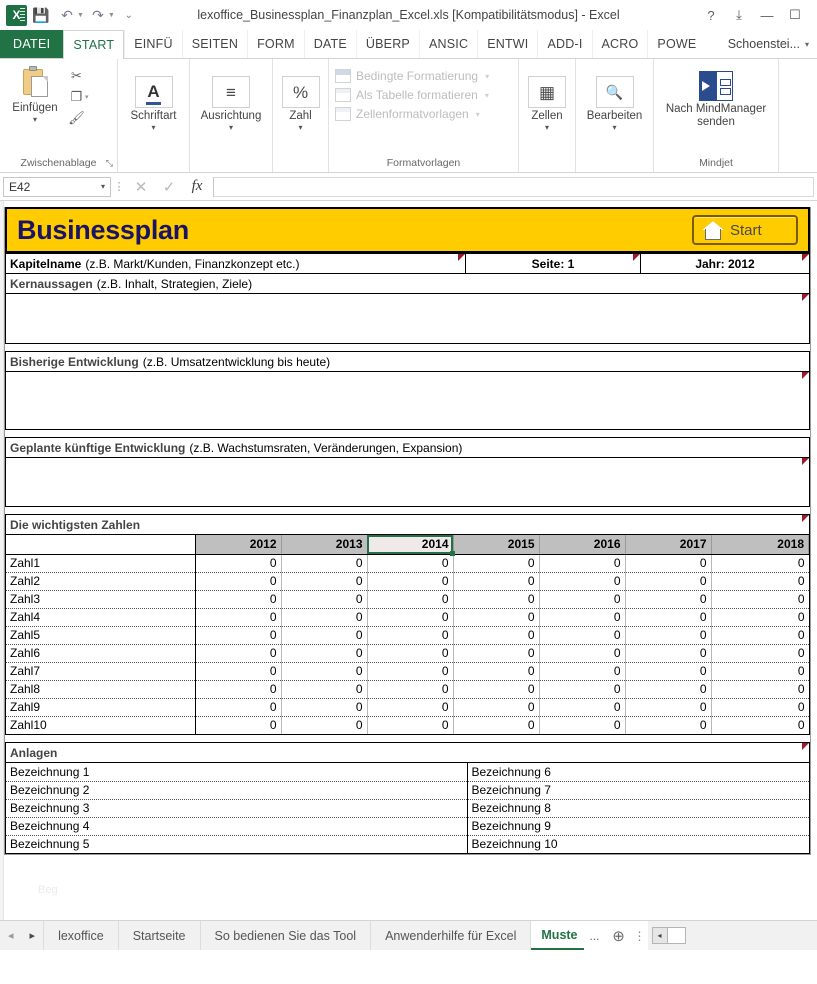 The image size is (817, 984). What do you see at coordinates (513, 186) in the screenshot?
I see `formula-input` at bounding box center [513, 186].